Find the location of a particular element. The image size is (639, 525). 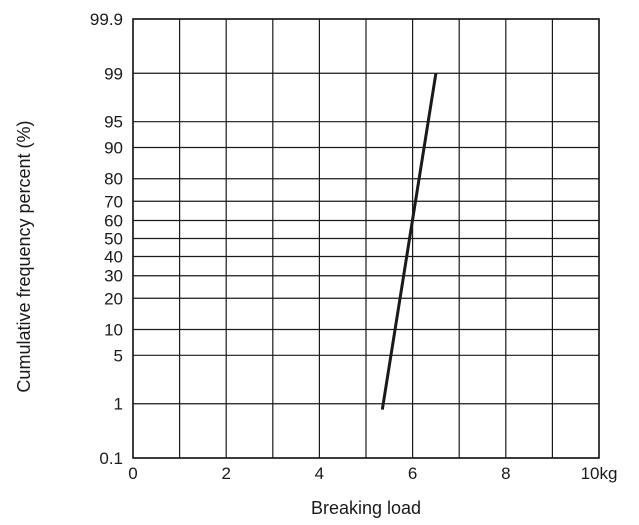

y-tick-label: 95 is located at coordinates (113, 122).